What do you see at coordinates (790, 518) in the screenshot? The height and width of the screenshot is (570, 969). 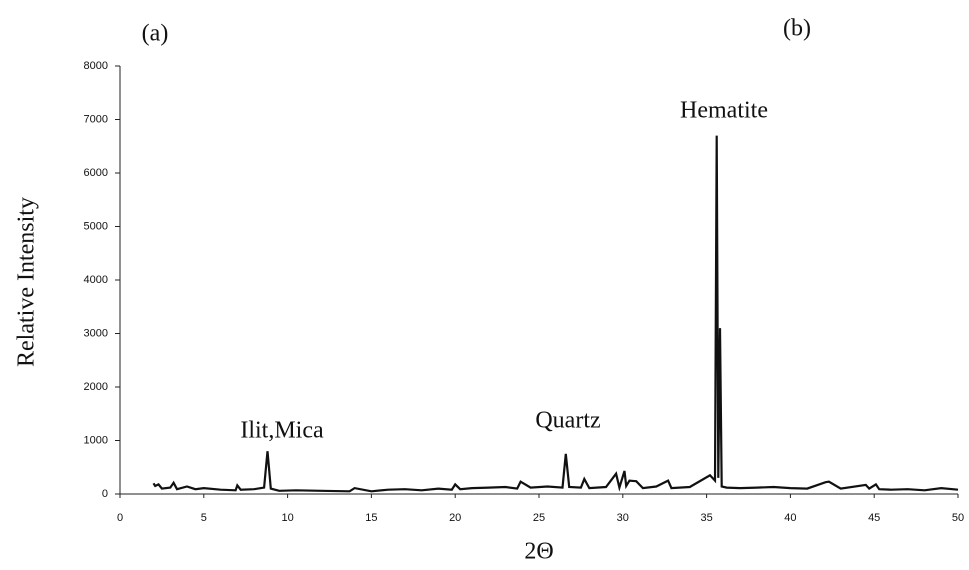 I see `x-tick-label: 40` at bounding box center [790, 518].